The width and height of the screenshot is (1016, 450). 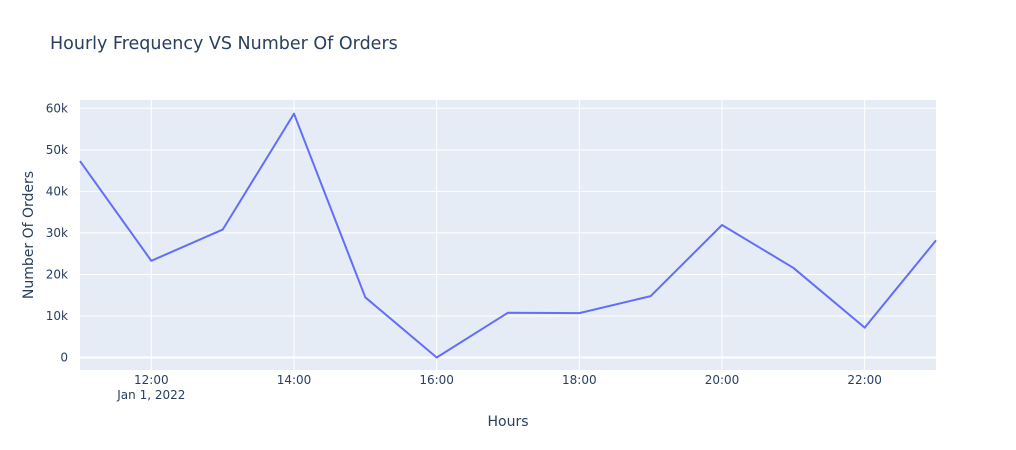 I want to click on y-axis-title: Number Of Orders, so click(x=29, y=235).